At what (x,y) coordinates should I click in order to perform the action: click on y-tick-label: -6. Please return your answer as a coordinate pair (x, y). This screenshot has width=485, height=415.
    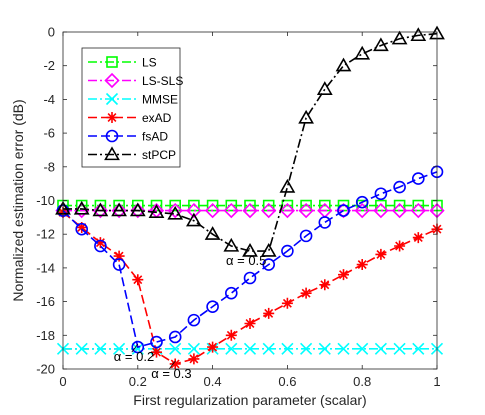
    Looking at the image, I should click on (49, 133).